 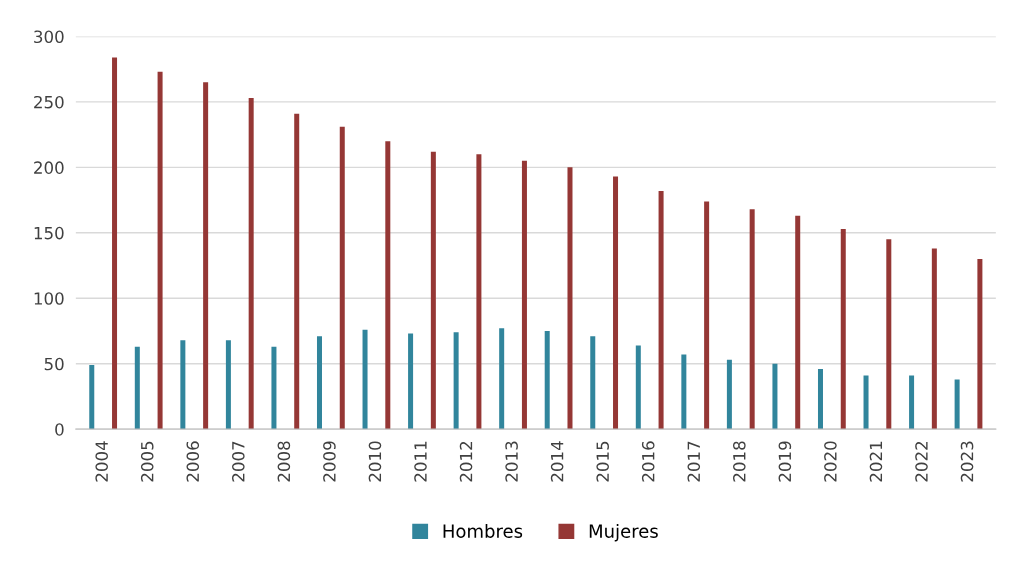 I want to click on x-tick-label: 2018, so click(x=739, y=461).